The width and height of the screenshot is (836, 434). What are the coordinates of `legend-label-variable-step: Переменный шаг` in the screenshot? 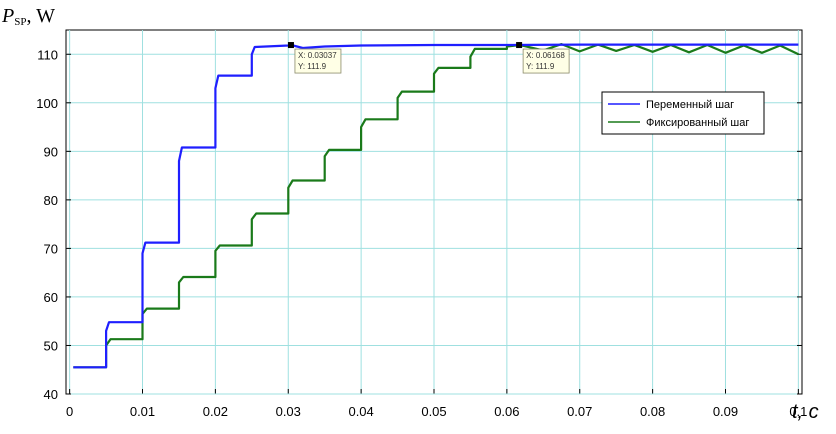 It's located at (690, 105).